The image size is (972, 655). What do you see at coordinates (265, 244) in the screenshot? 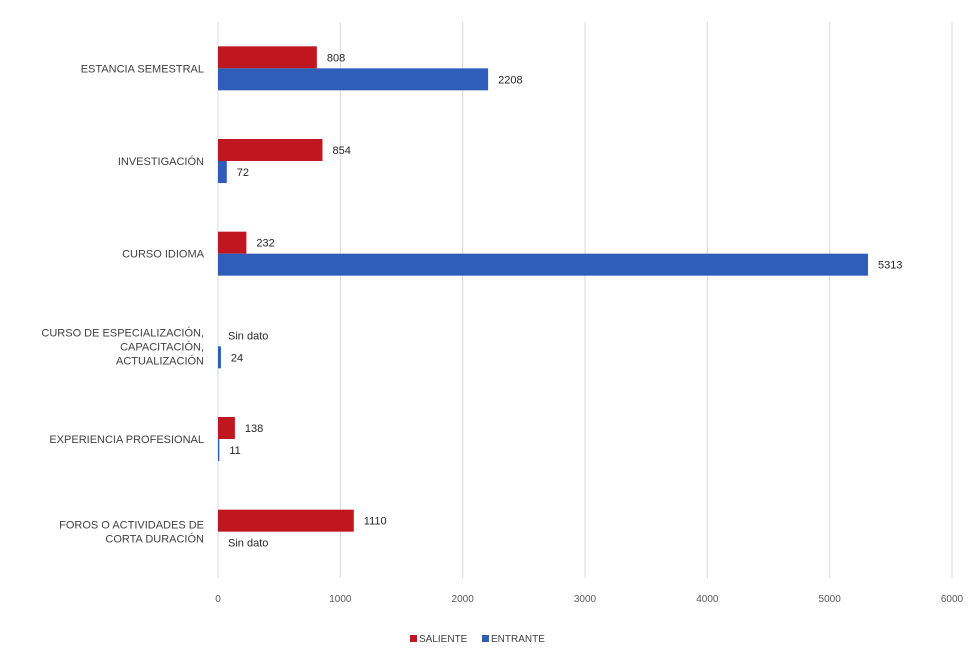
I see `data-label: 232` at bounding box center [265, 244].